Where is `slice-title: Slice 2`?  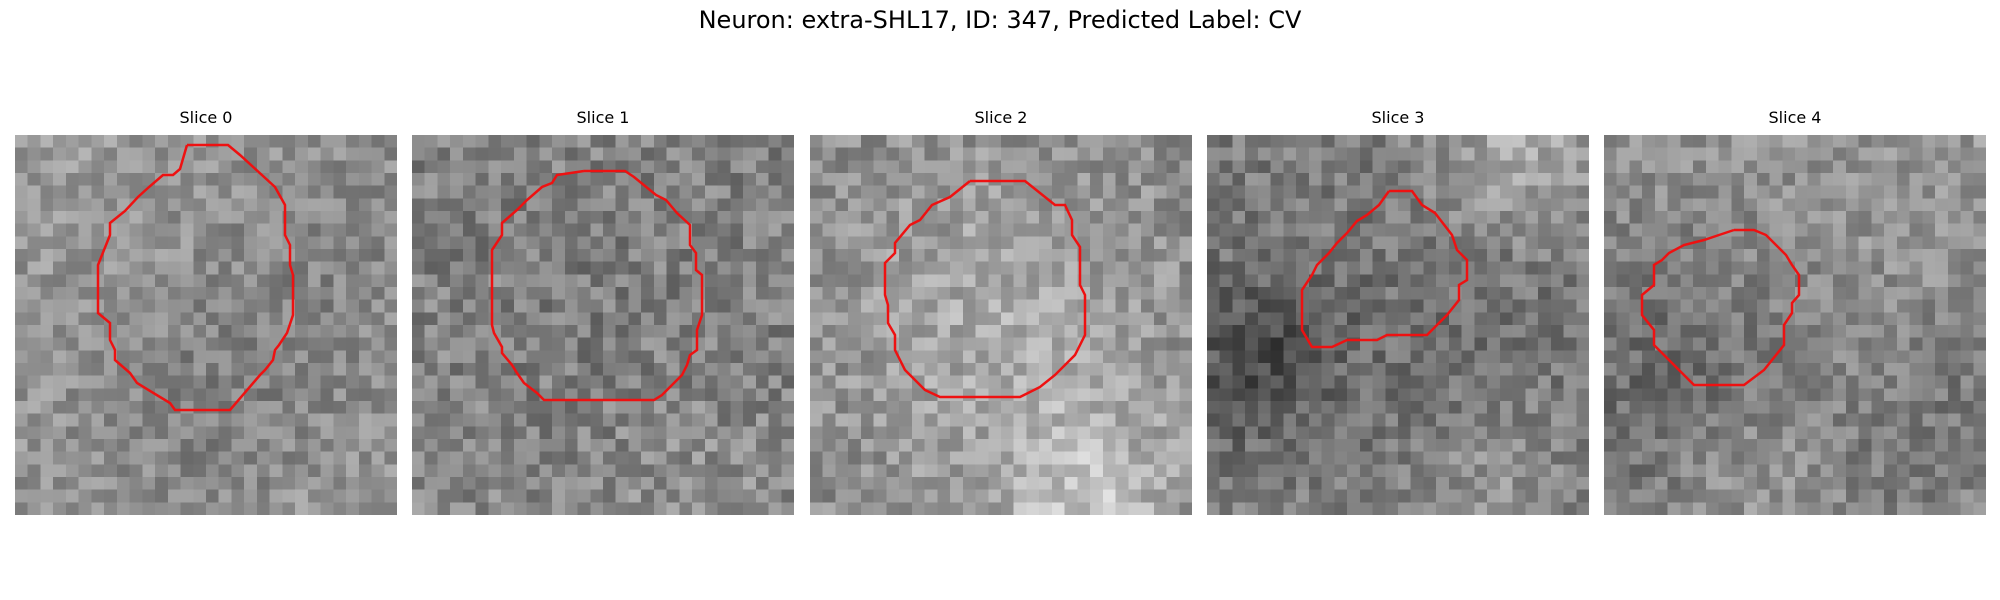 slice-title: Slice 2 is located at coordinates (1001, 117).